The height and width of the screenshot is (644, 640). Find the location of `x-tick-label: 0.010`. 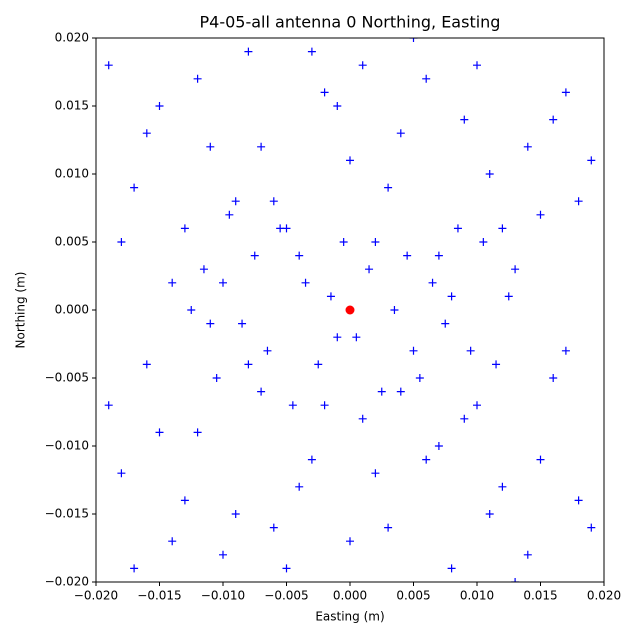

x-tick-label: 0.010 is located at coordinates (477, 596).